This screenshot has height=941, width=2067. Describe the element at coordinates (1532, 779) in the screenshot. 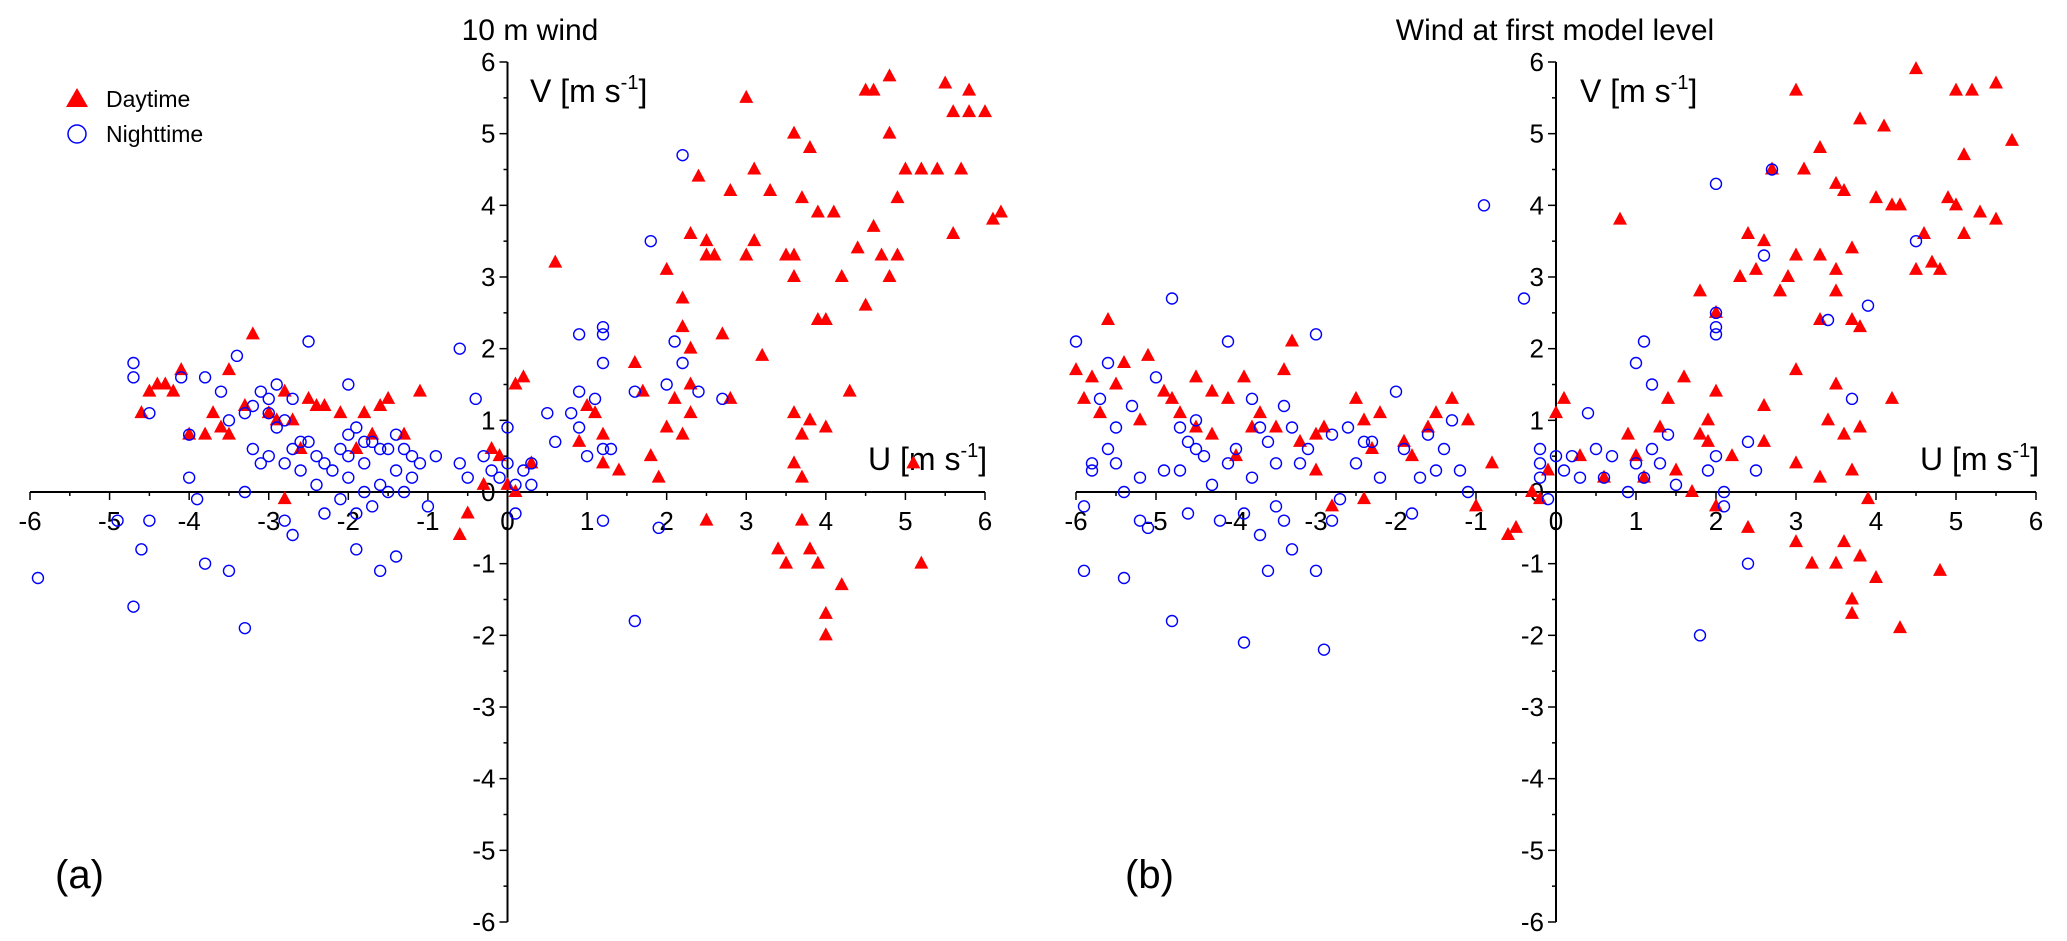

I see `y-tick-label: -4` at that location.